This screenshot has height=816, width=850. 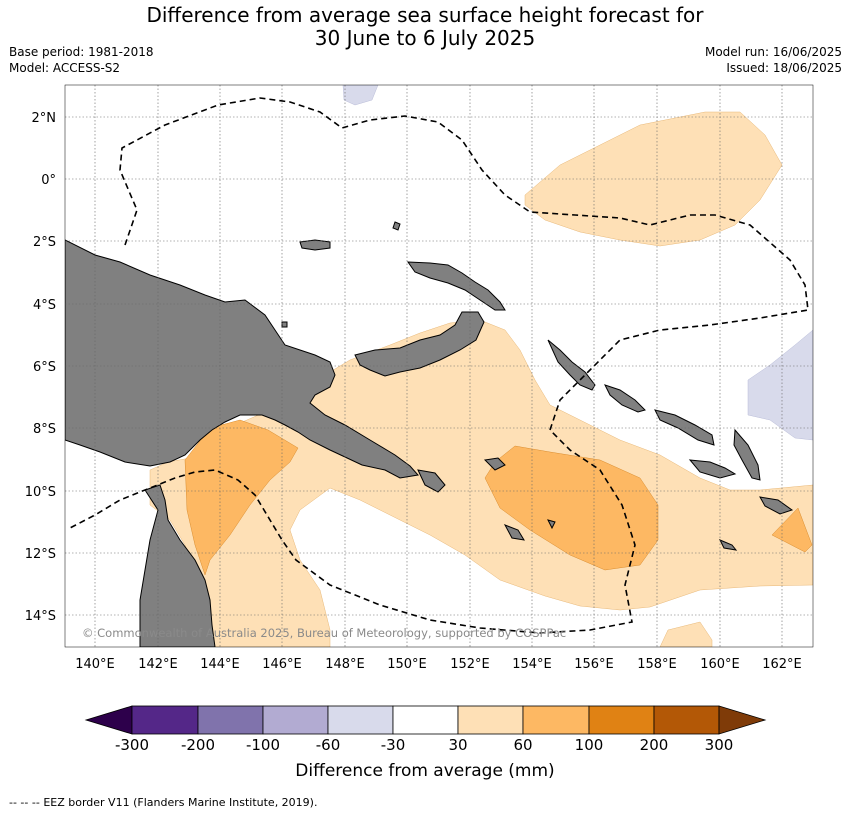 I want to click on colorbar-tick-label: -30, so click(x=393, y=745).